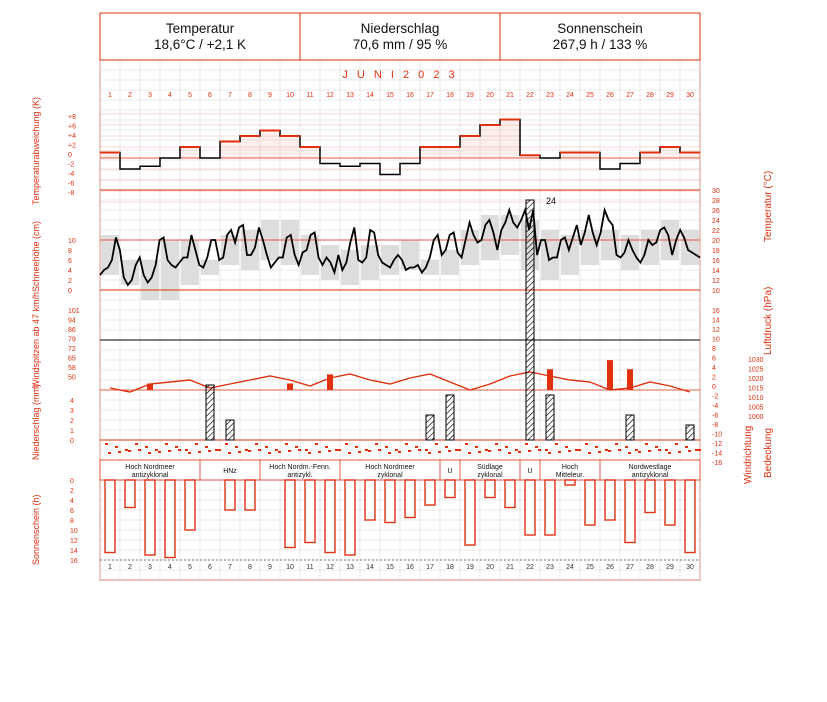 This screenshot has width=827, height=702. I want to click on temp-anomaly-axis-label: Temperaturabweichung (K), so click(36, 150).